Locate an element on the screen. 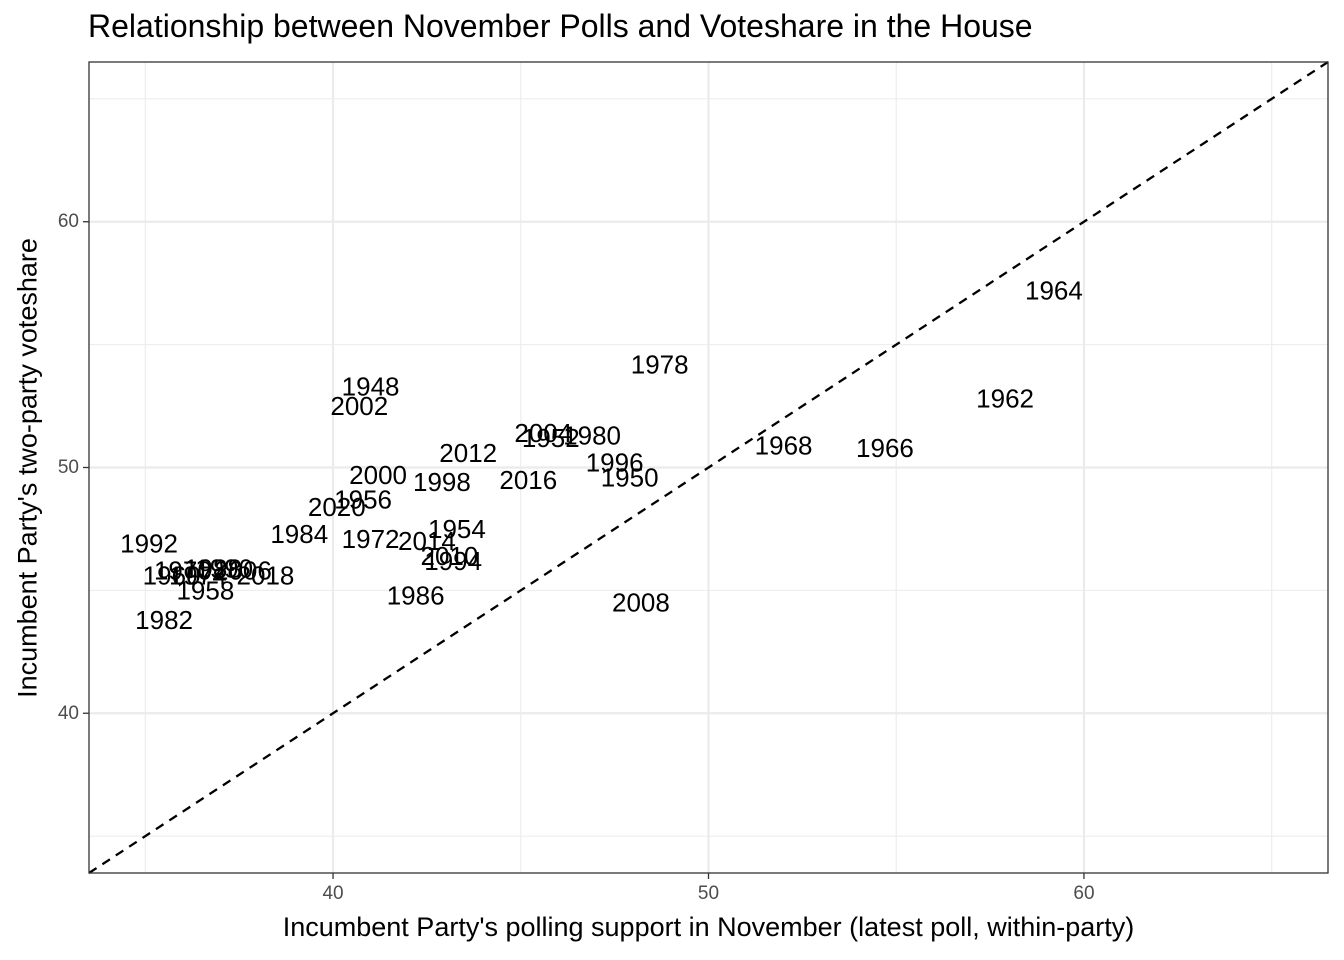 This screenshot has height=960, width=1344. point-label: 1984 is located at coordinates (299, 534).